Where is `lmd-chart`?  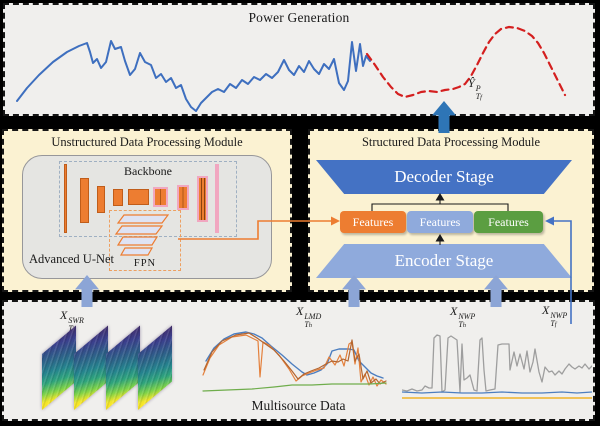
lmd-chart is located at coordinates (294, 361).